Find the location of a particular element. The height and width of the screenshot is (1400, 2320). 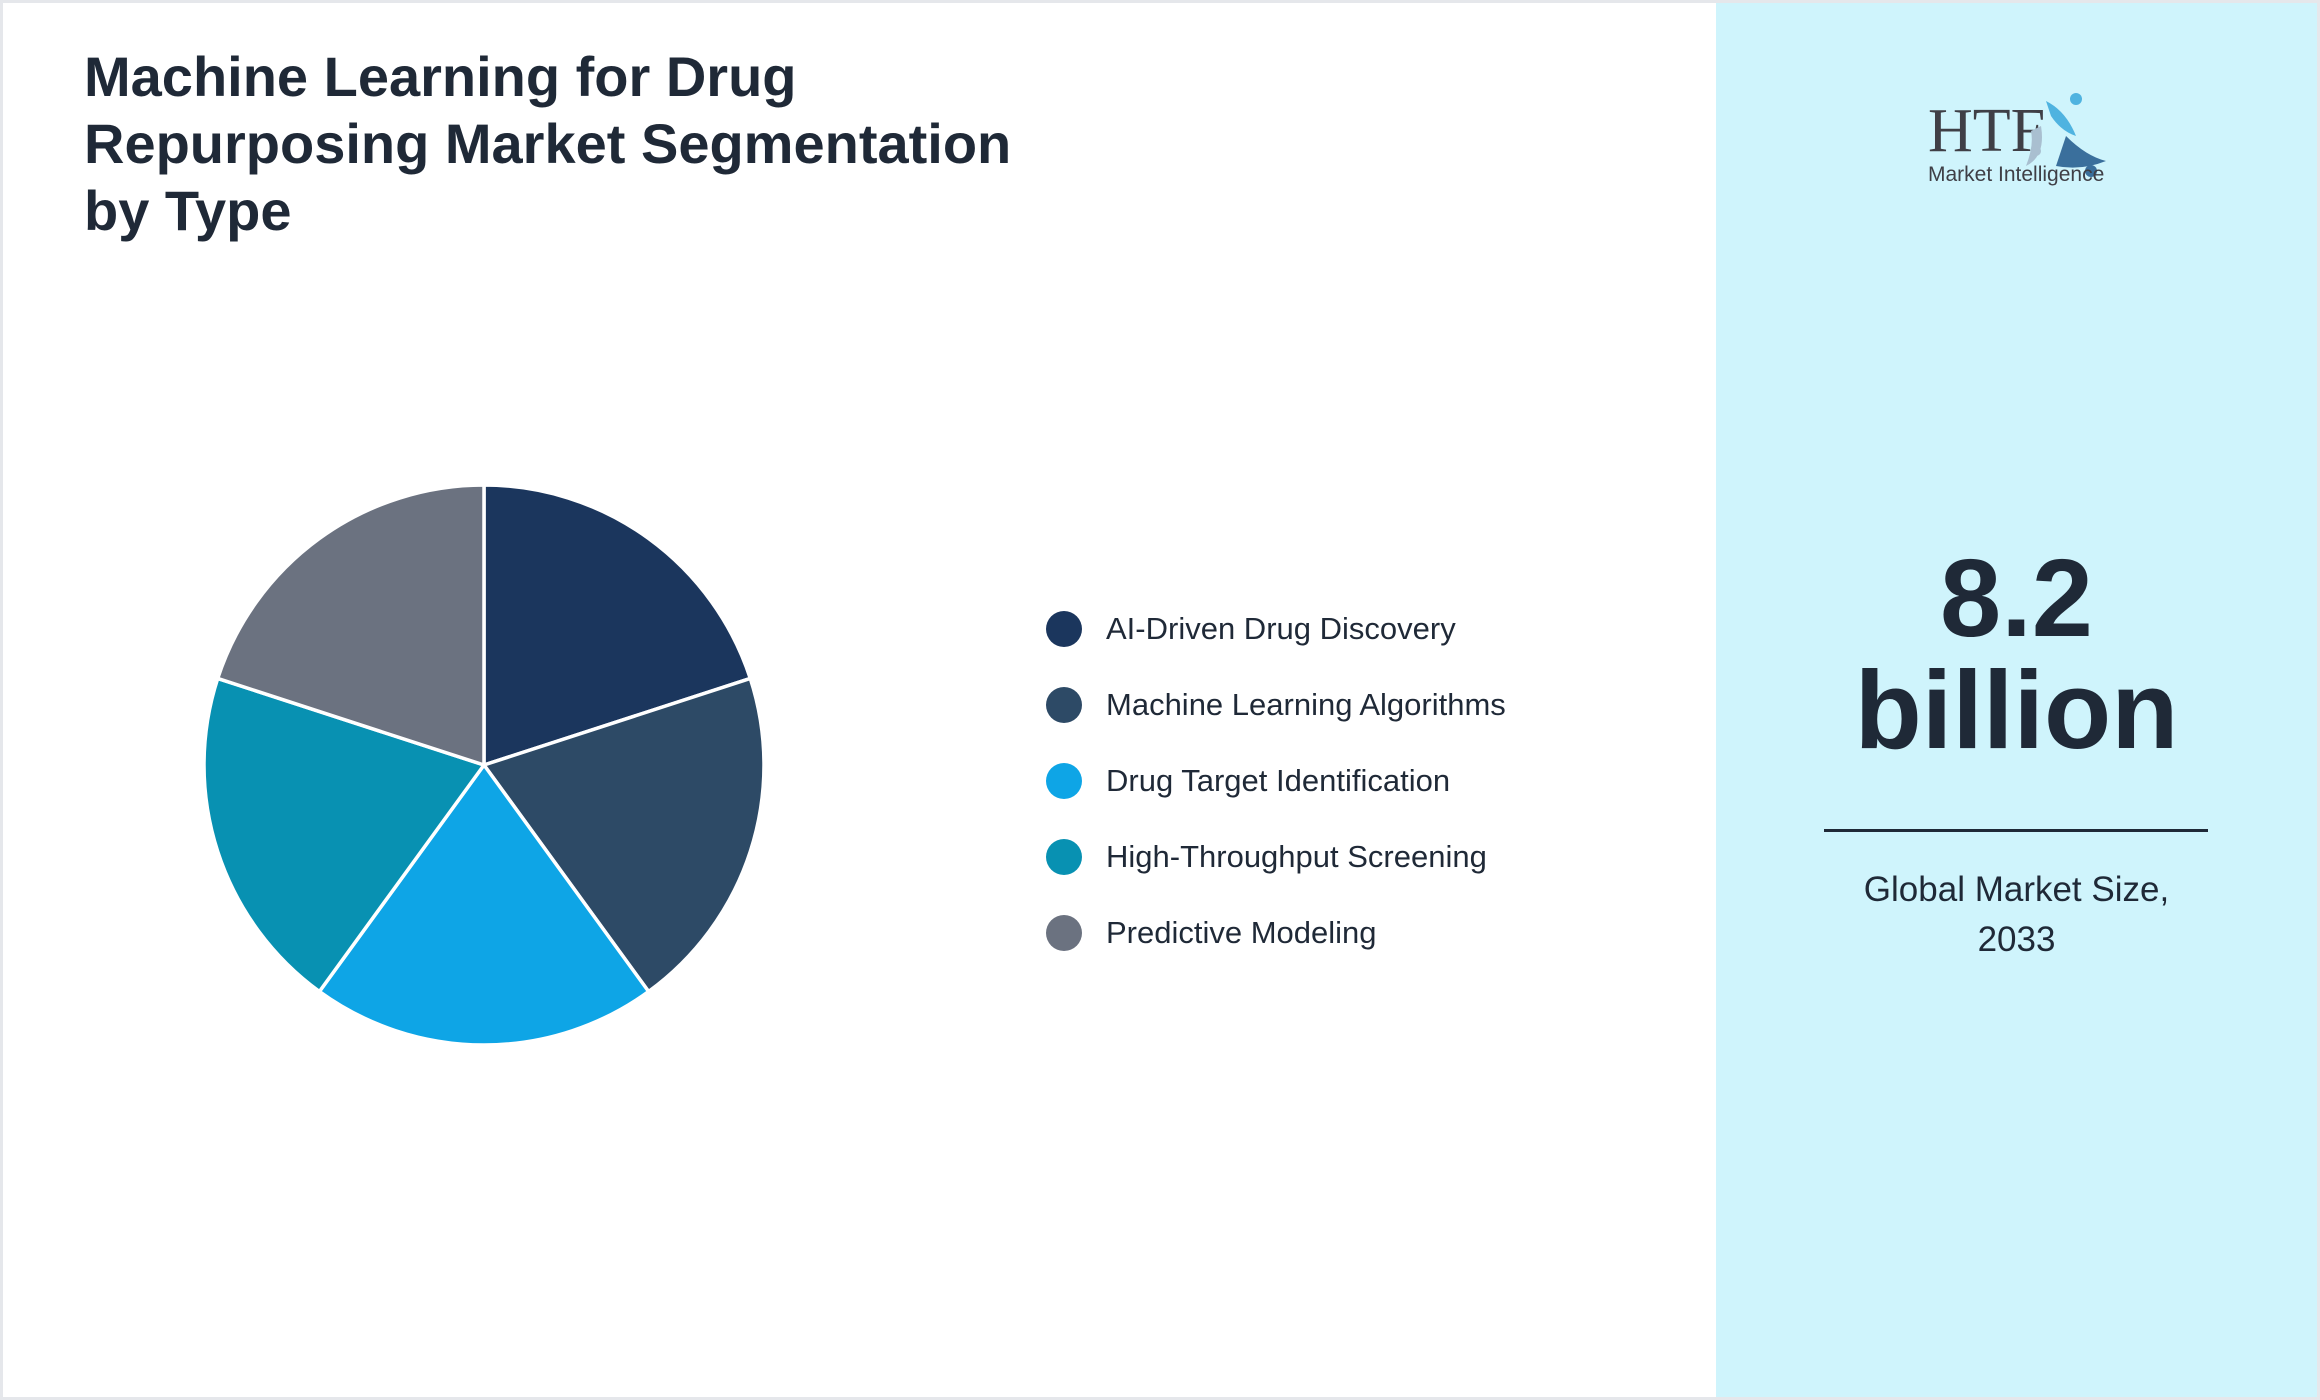

legend-label: Machine Learning Algorithms is located at coordinates (1306, 704).